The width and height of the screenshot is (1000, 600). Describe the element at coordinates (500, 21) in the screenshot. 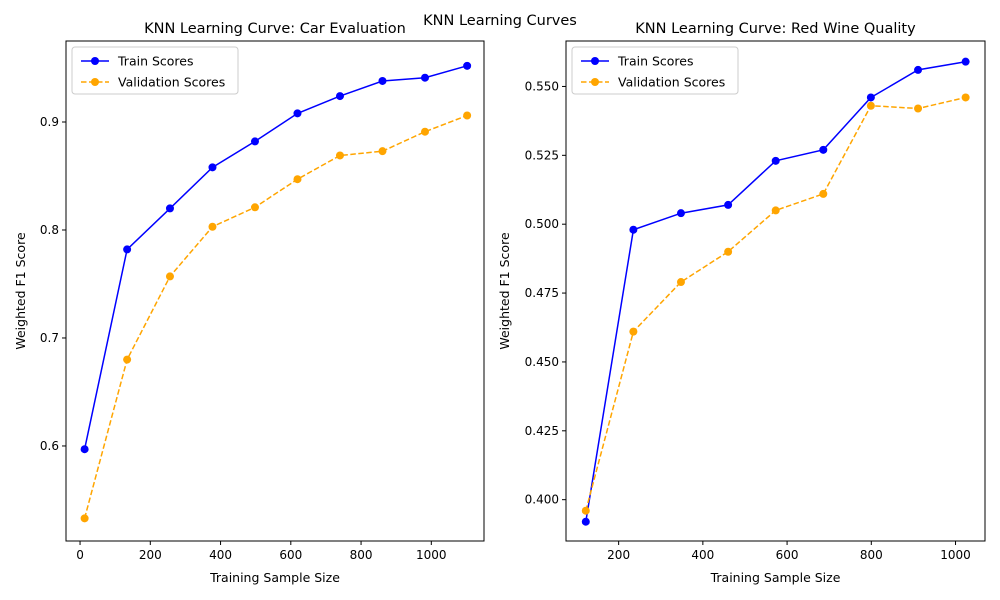

I see `figure-title: KNN Learning Curves` at that location.